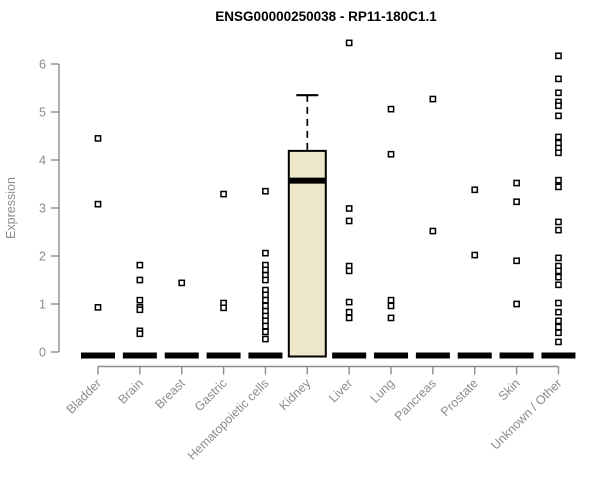 Image resolution: width=600 pixels, height=500 pixels. Describe the element at coordinates (526, 414) in the screenshot. I see `x-axis-category-label: Unknown / Other` at that location.